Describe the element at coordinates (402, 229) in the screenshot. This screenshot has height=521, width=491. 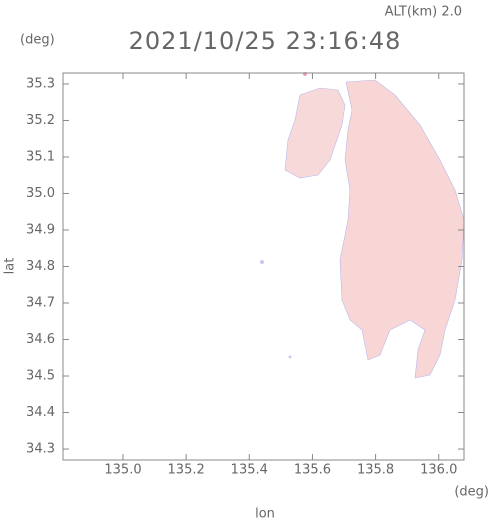
I see `echo-main` at that location.